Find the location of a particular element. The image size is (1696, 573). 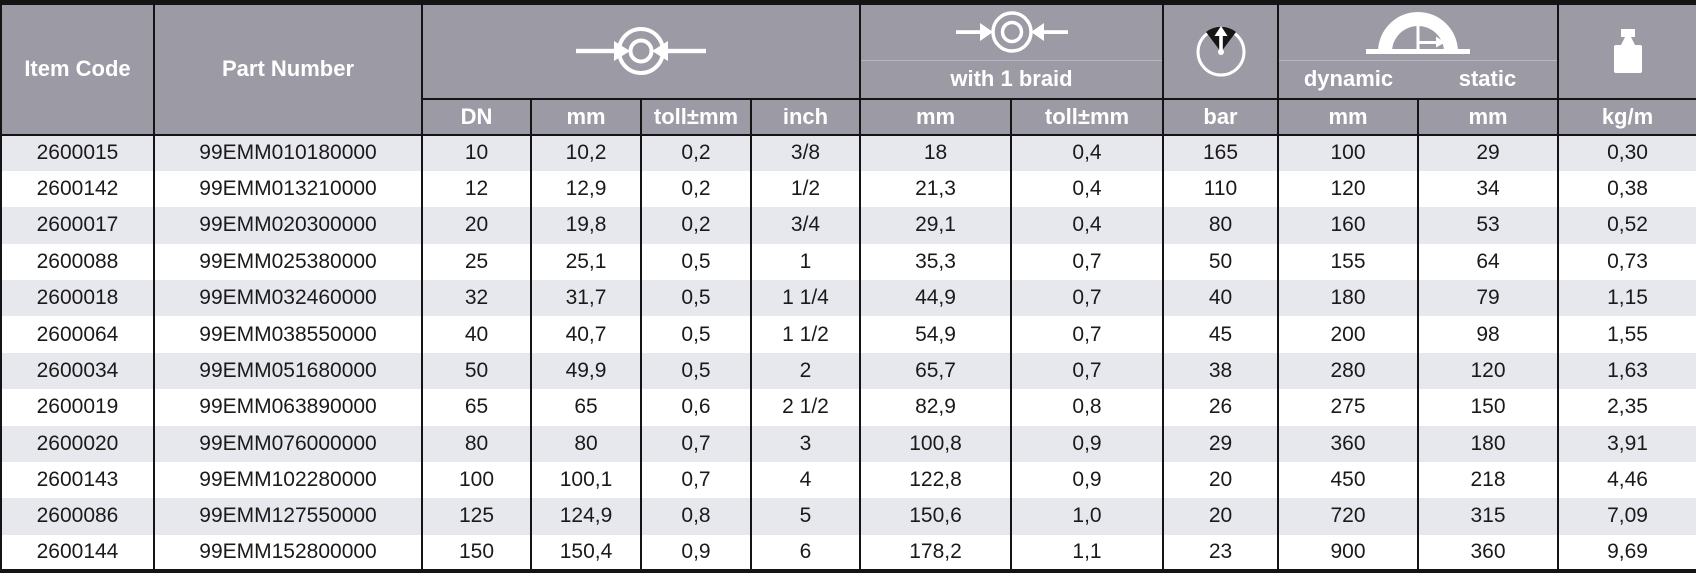

cell-dn: 125 is located at coordinates (476, 516).